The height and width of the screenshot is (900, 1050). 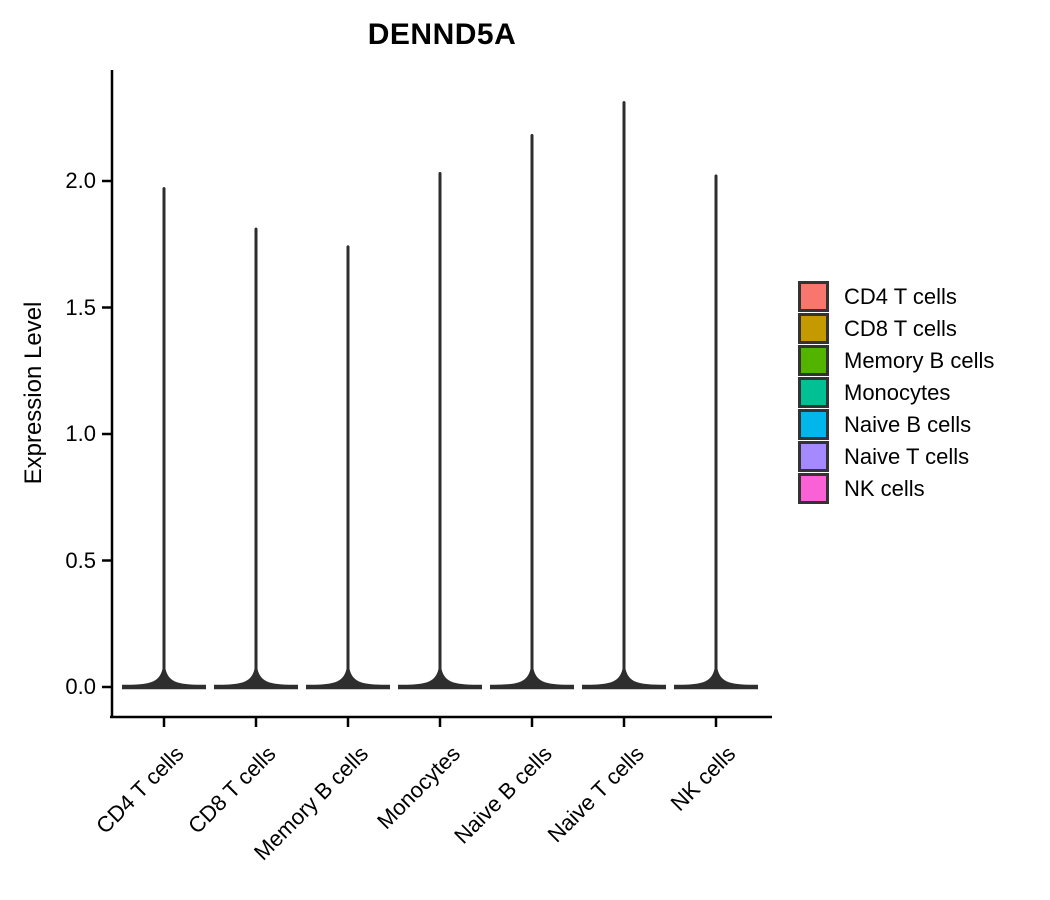 I want to click on legend-label: Memory B cells, so click(x=919, y=360).